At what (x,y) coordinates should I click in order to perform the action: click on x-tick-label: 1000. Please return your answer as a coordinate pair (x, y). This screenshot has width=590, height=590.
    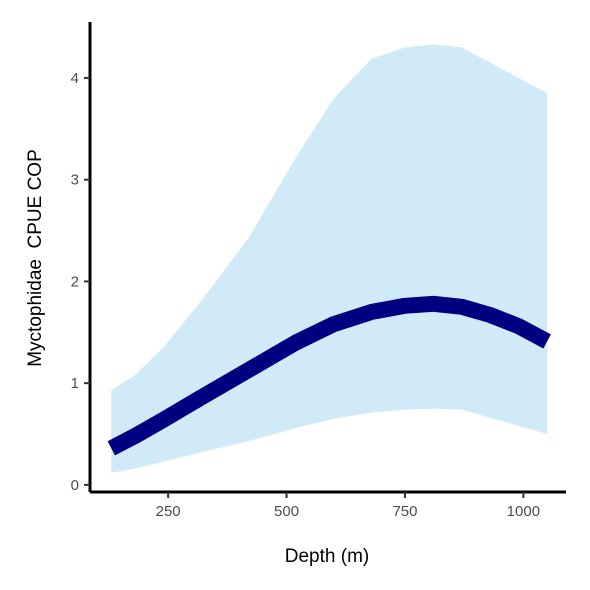
    Looking at the image, I should click on (523, 511).